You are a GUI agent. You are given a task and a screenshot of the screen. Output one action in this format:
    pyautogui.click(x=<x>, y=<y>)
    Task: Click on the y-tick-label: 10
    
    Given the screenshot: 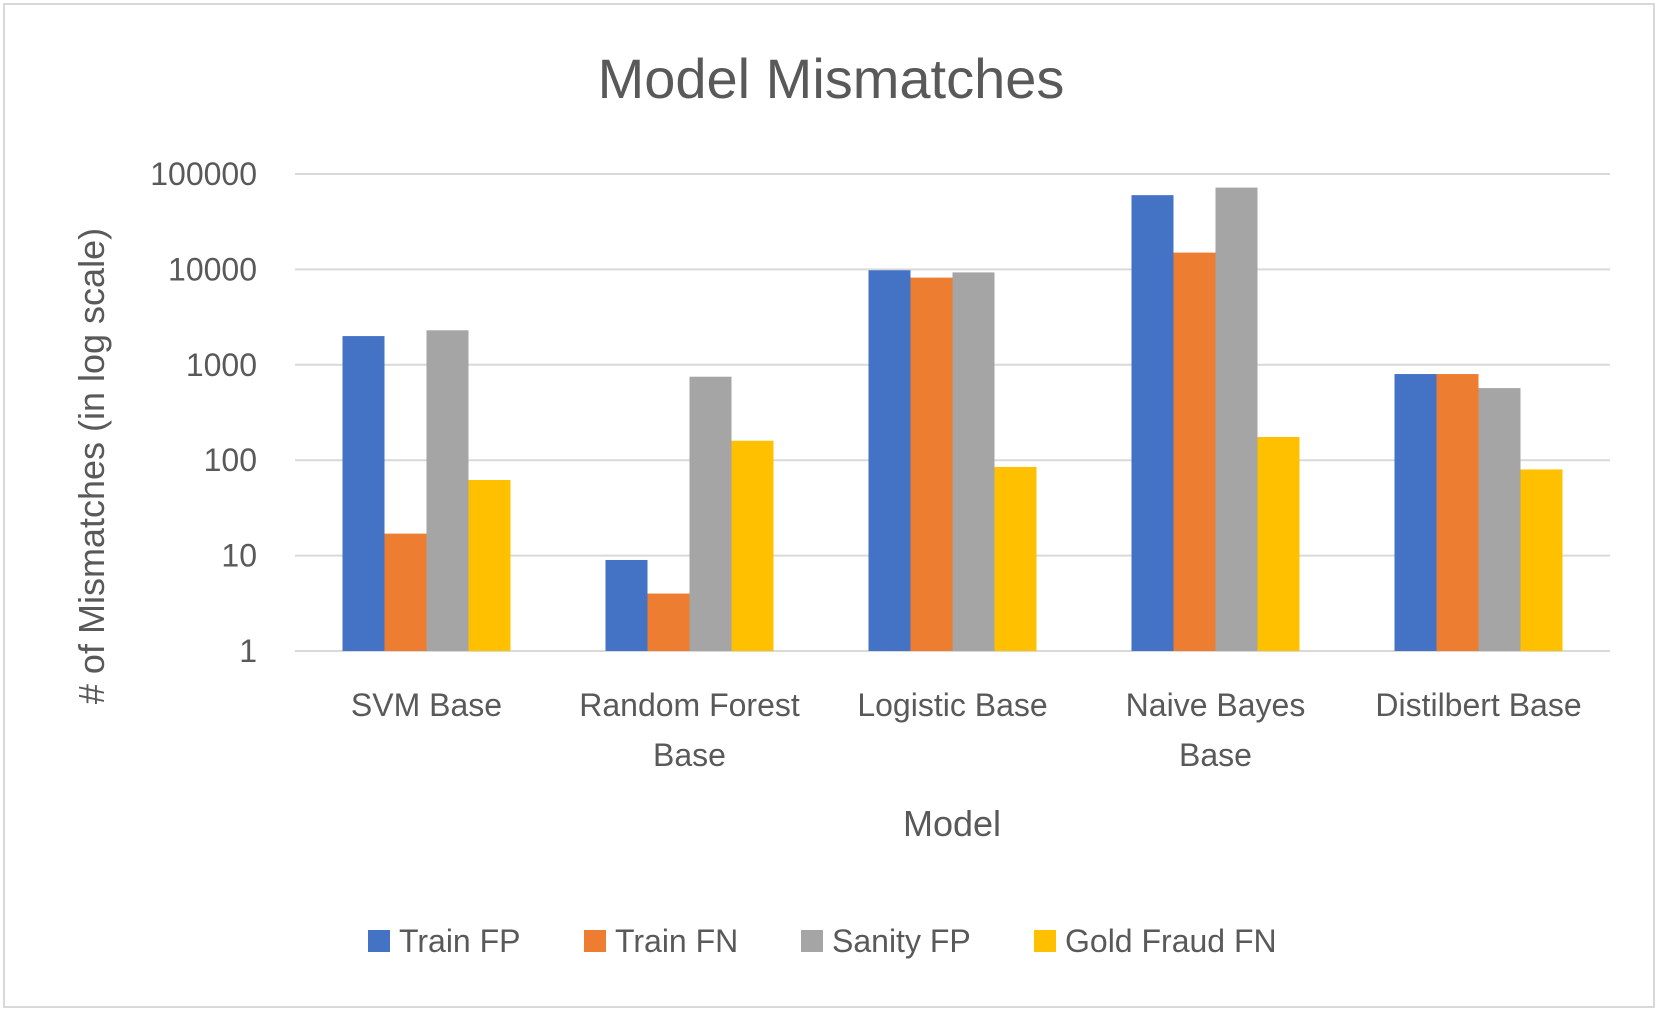 What is the action you would take?
    pyautogui.click(x=239, y=556)
    